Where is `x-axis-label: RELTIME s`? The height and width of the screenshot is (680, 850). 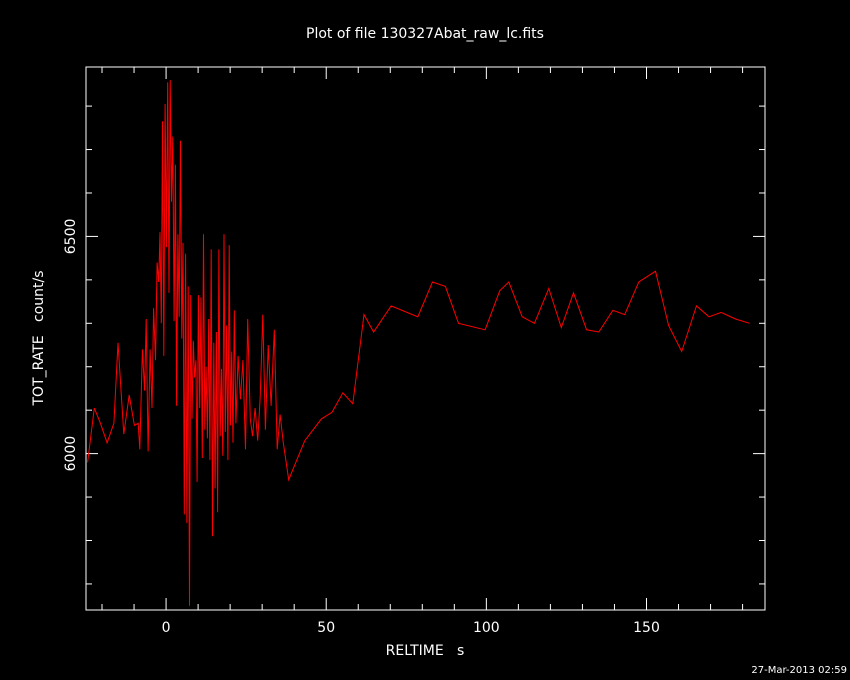
x-axis-label: RELTIME s is located at coordinates (425, 651).